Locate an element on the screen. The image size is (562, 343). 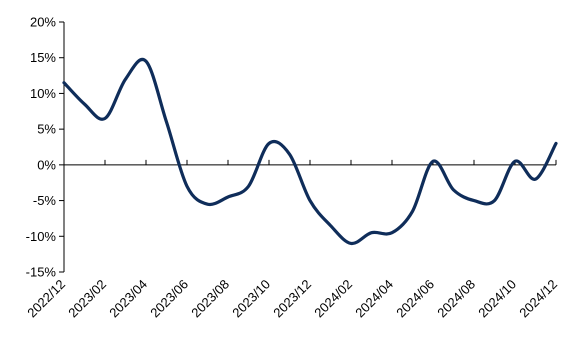
x-tick-label: 2024/08 is located at coordinates (456, 299).